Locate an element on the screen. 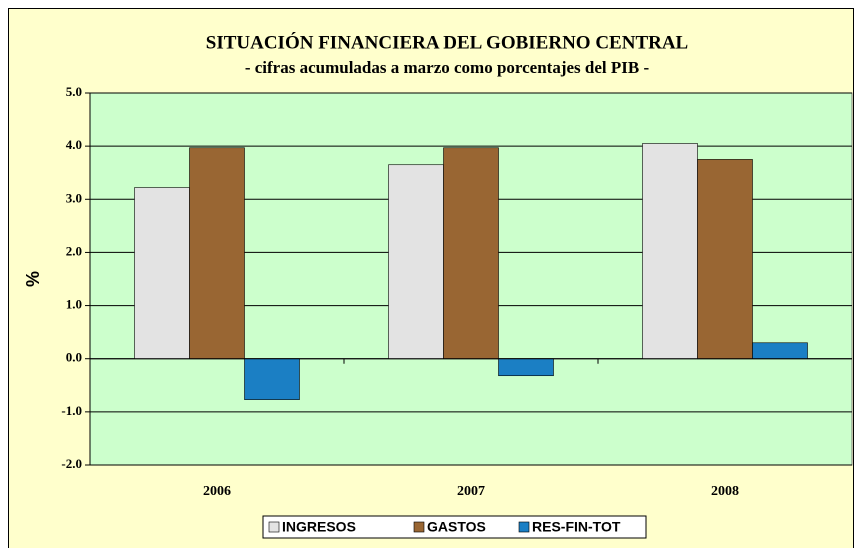  legend-label: GASTOS is located at coordinates (456, 527).